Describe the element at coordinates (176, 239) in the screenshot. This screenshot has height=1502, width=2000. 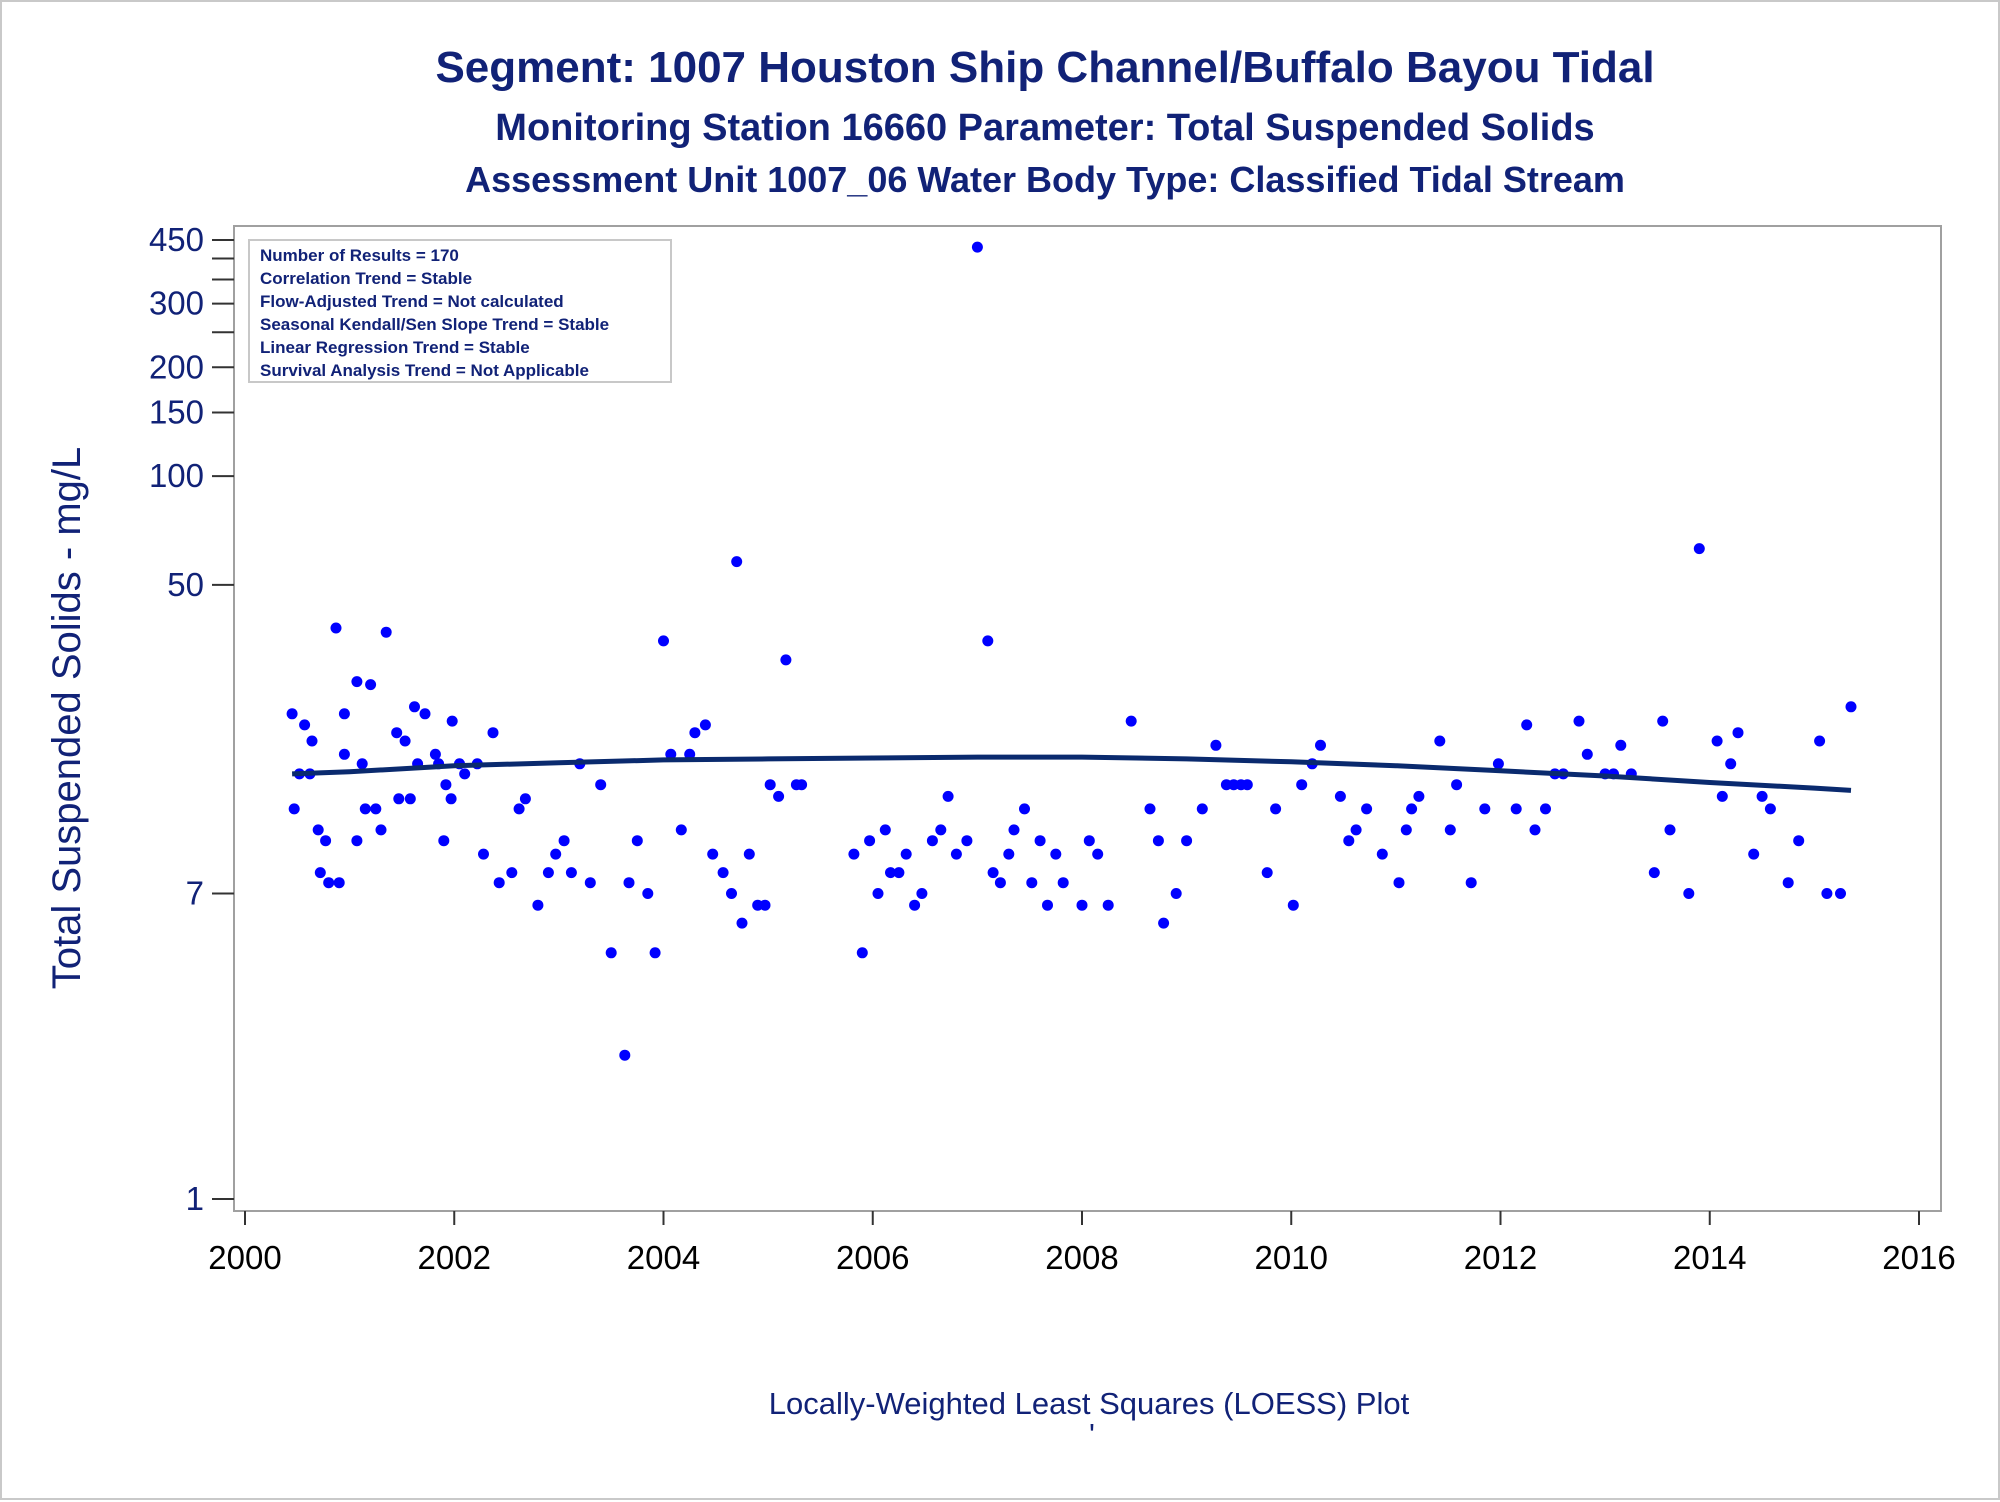
I see `y-tick-label-450: 450` at that location.